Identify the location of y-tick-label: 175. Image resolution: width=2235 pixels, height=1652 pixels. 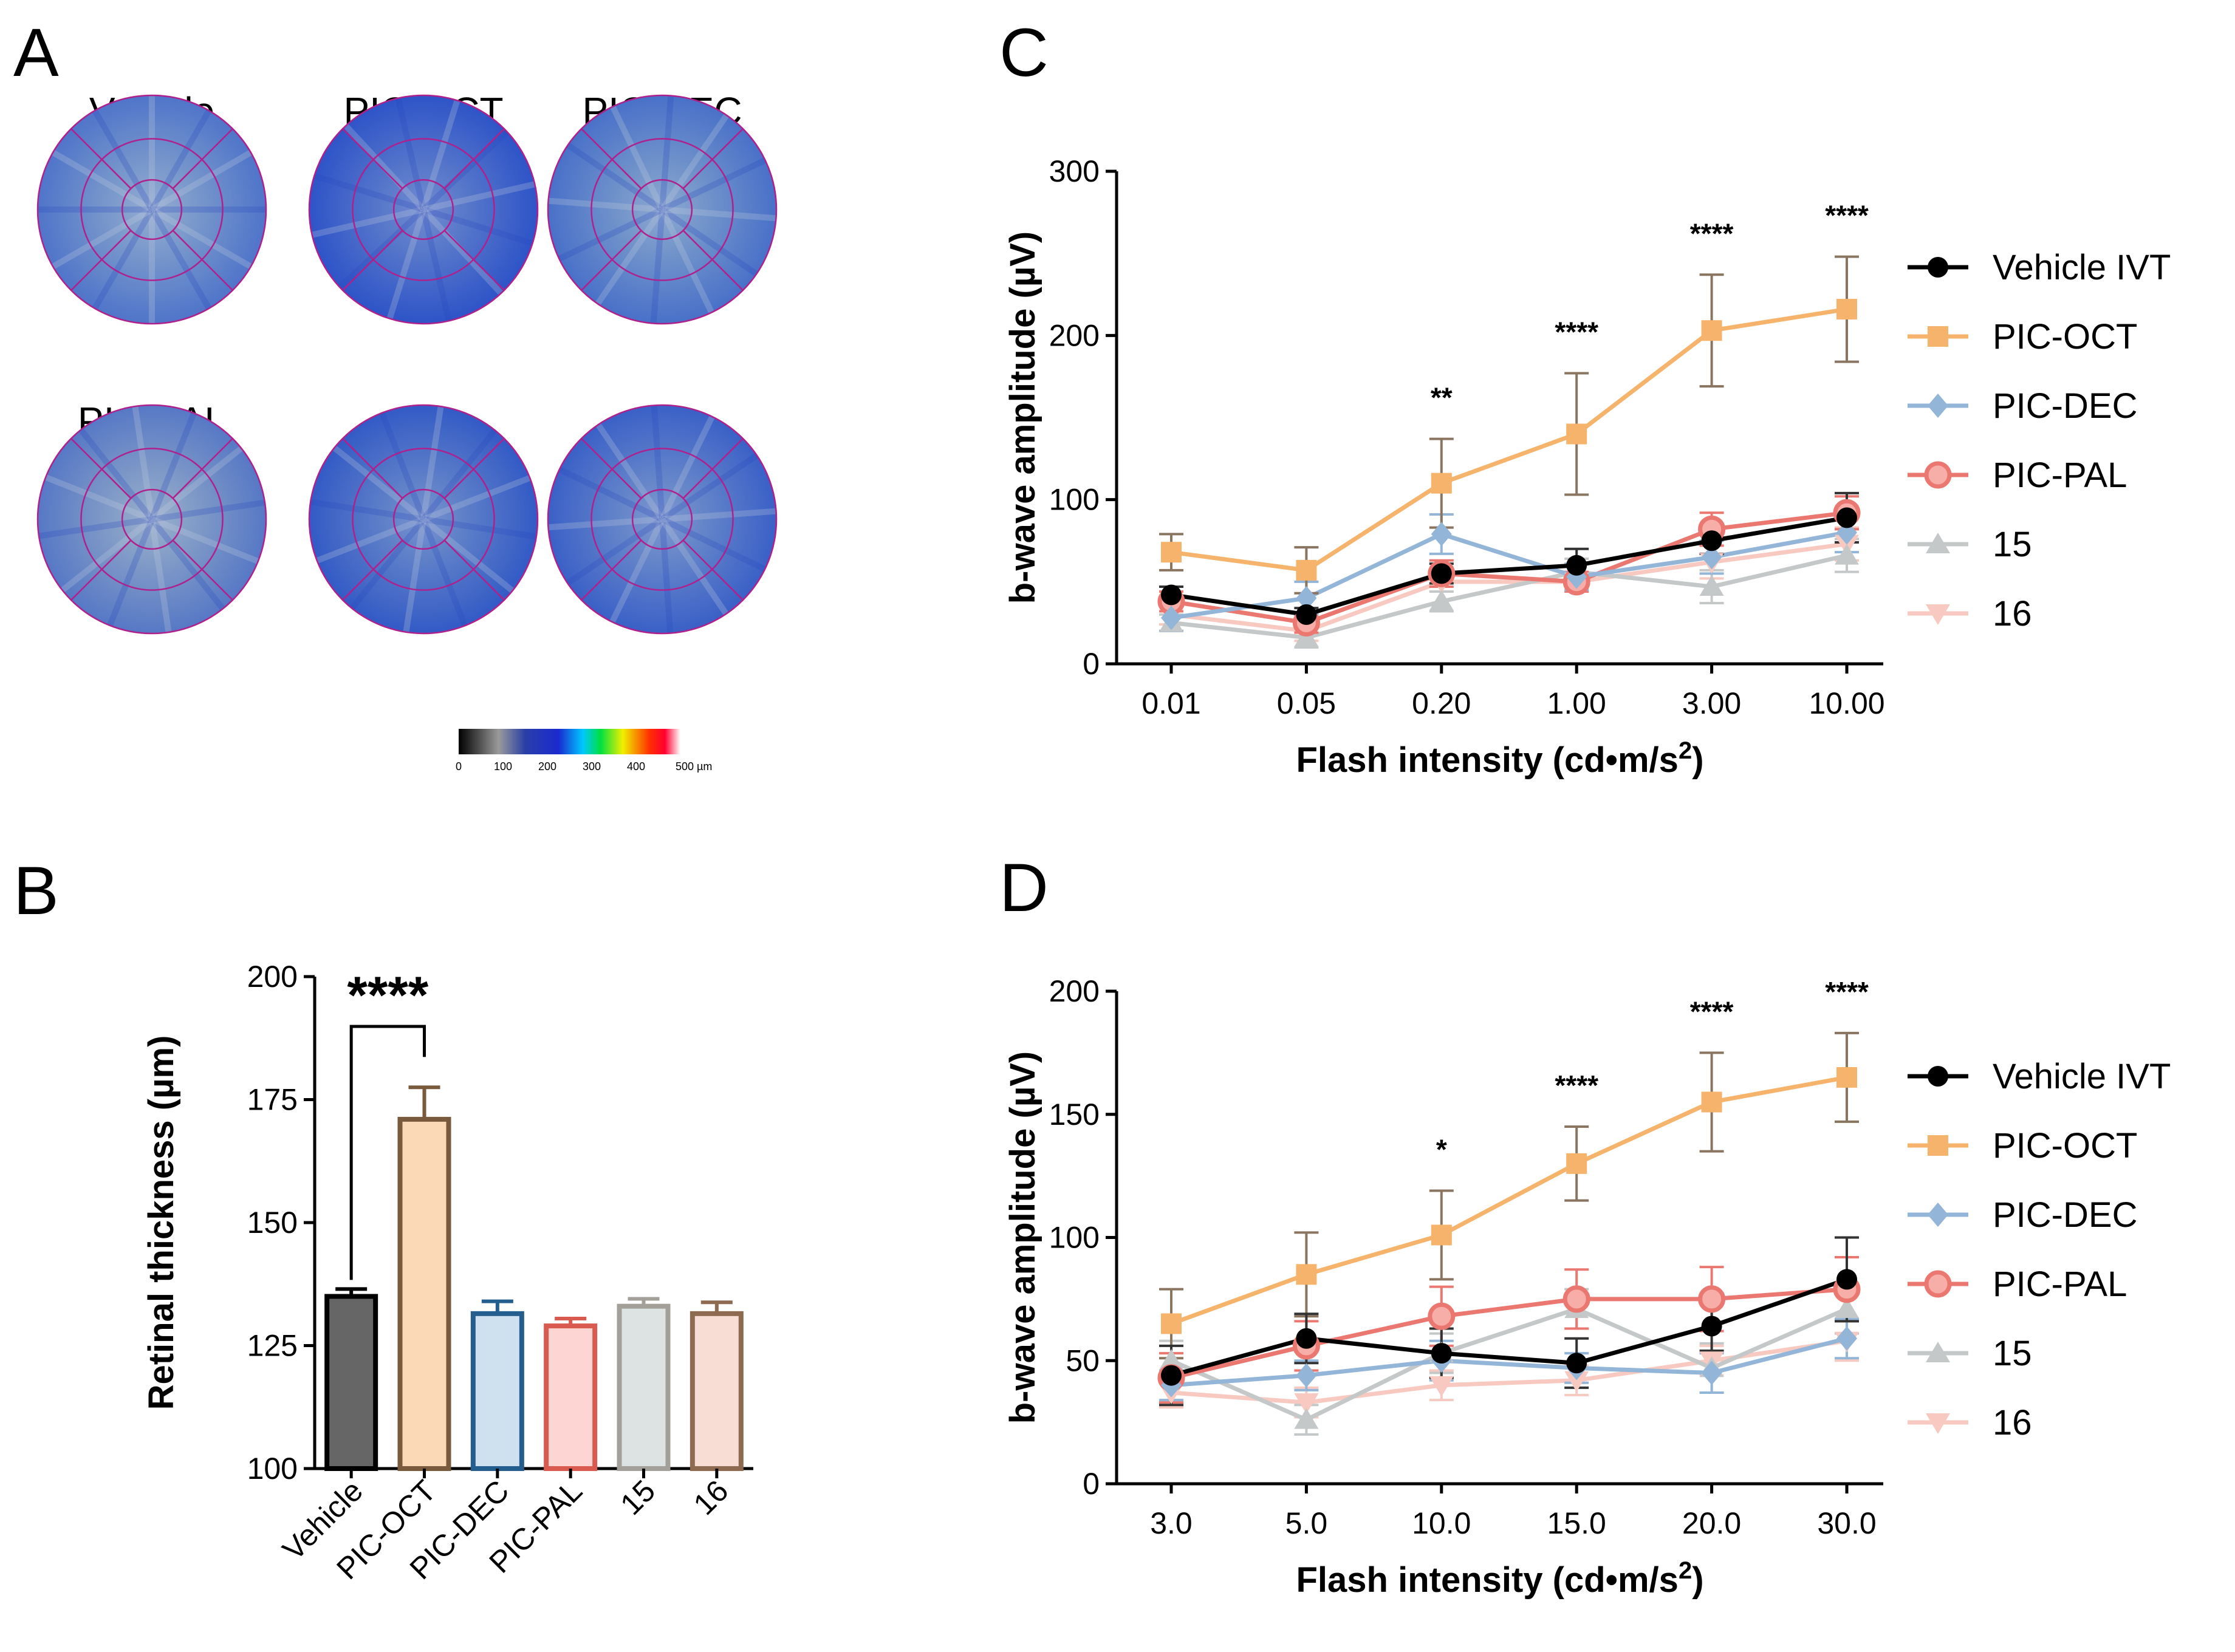
(272, 1100).